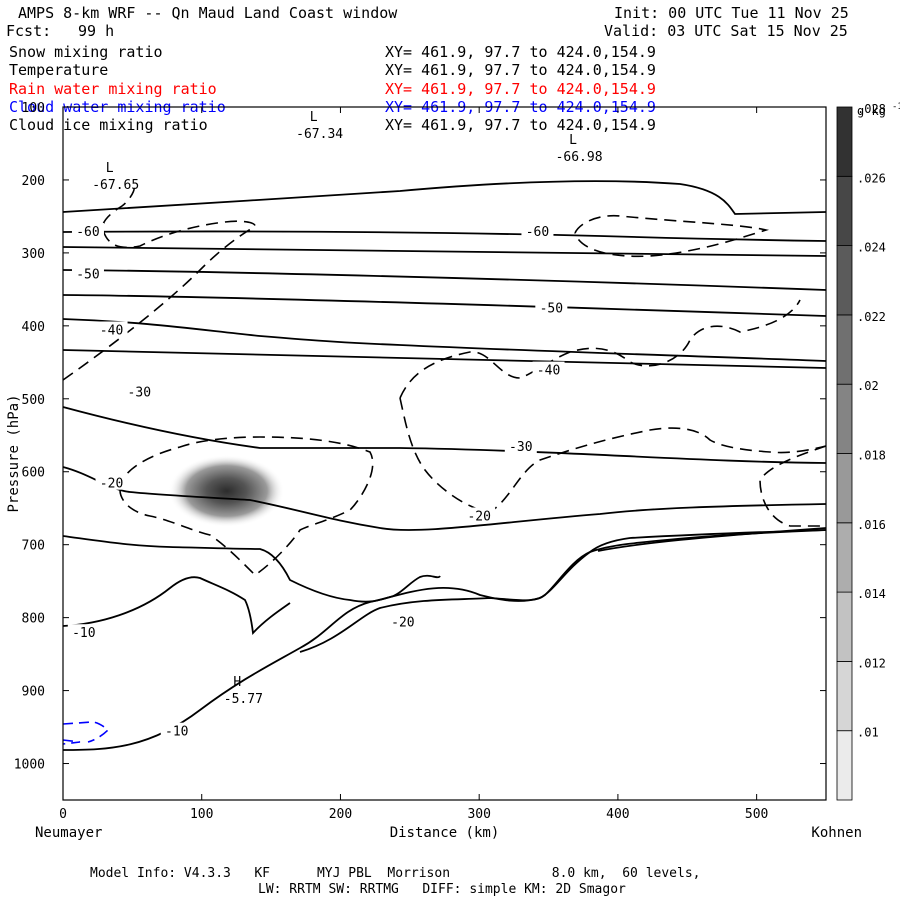  I want to click on x-tick-label: 300, so click(478, 814).